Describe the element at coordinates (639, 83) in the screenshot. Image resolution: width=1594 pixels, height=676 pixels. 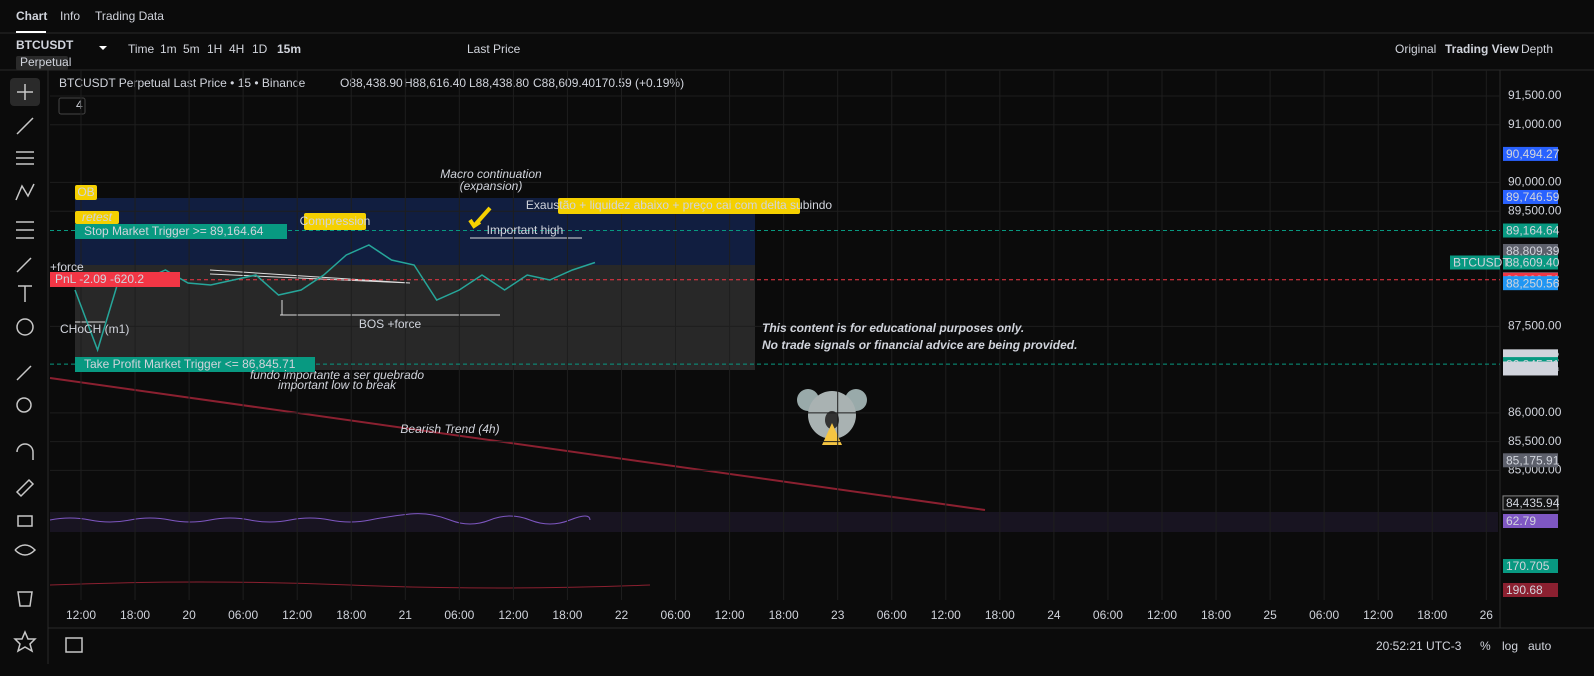
I see `legend-value: 170.59 (+0.19%)` at that location.